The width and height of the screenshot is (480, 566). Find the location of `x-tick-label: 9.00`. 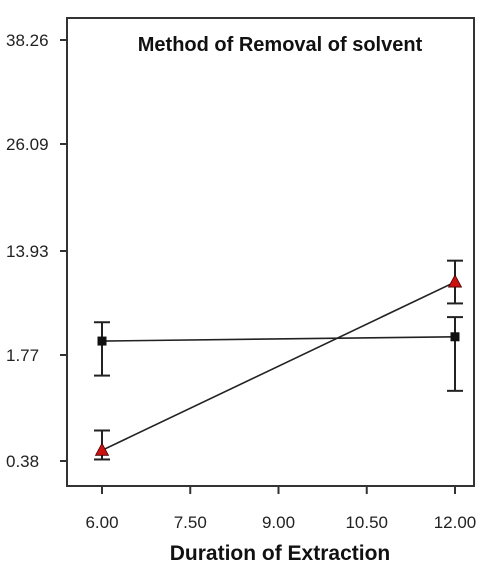

x-tick-label: 9.00 is located at coordinates (278, 522).